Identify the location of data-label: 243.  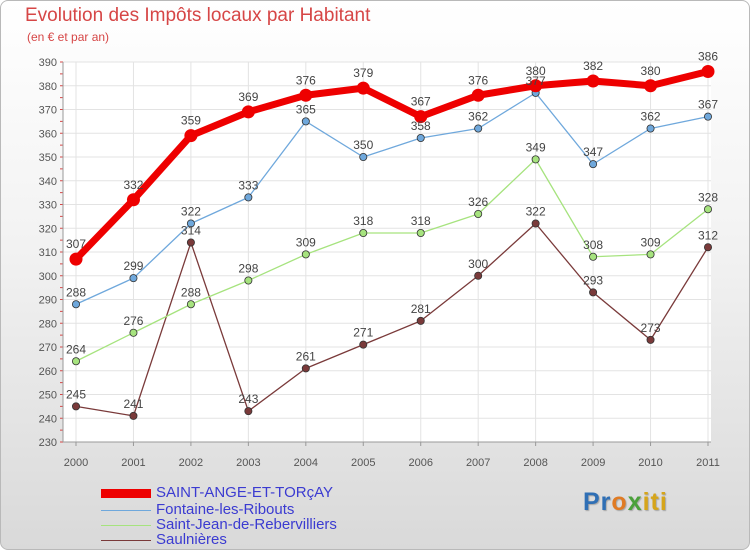
(248, 399).